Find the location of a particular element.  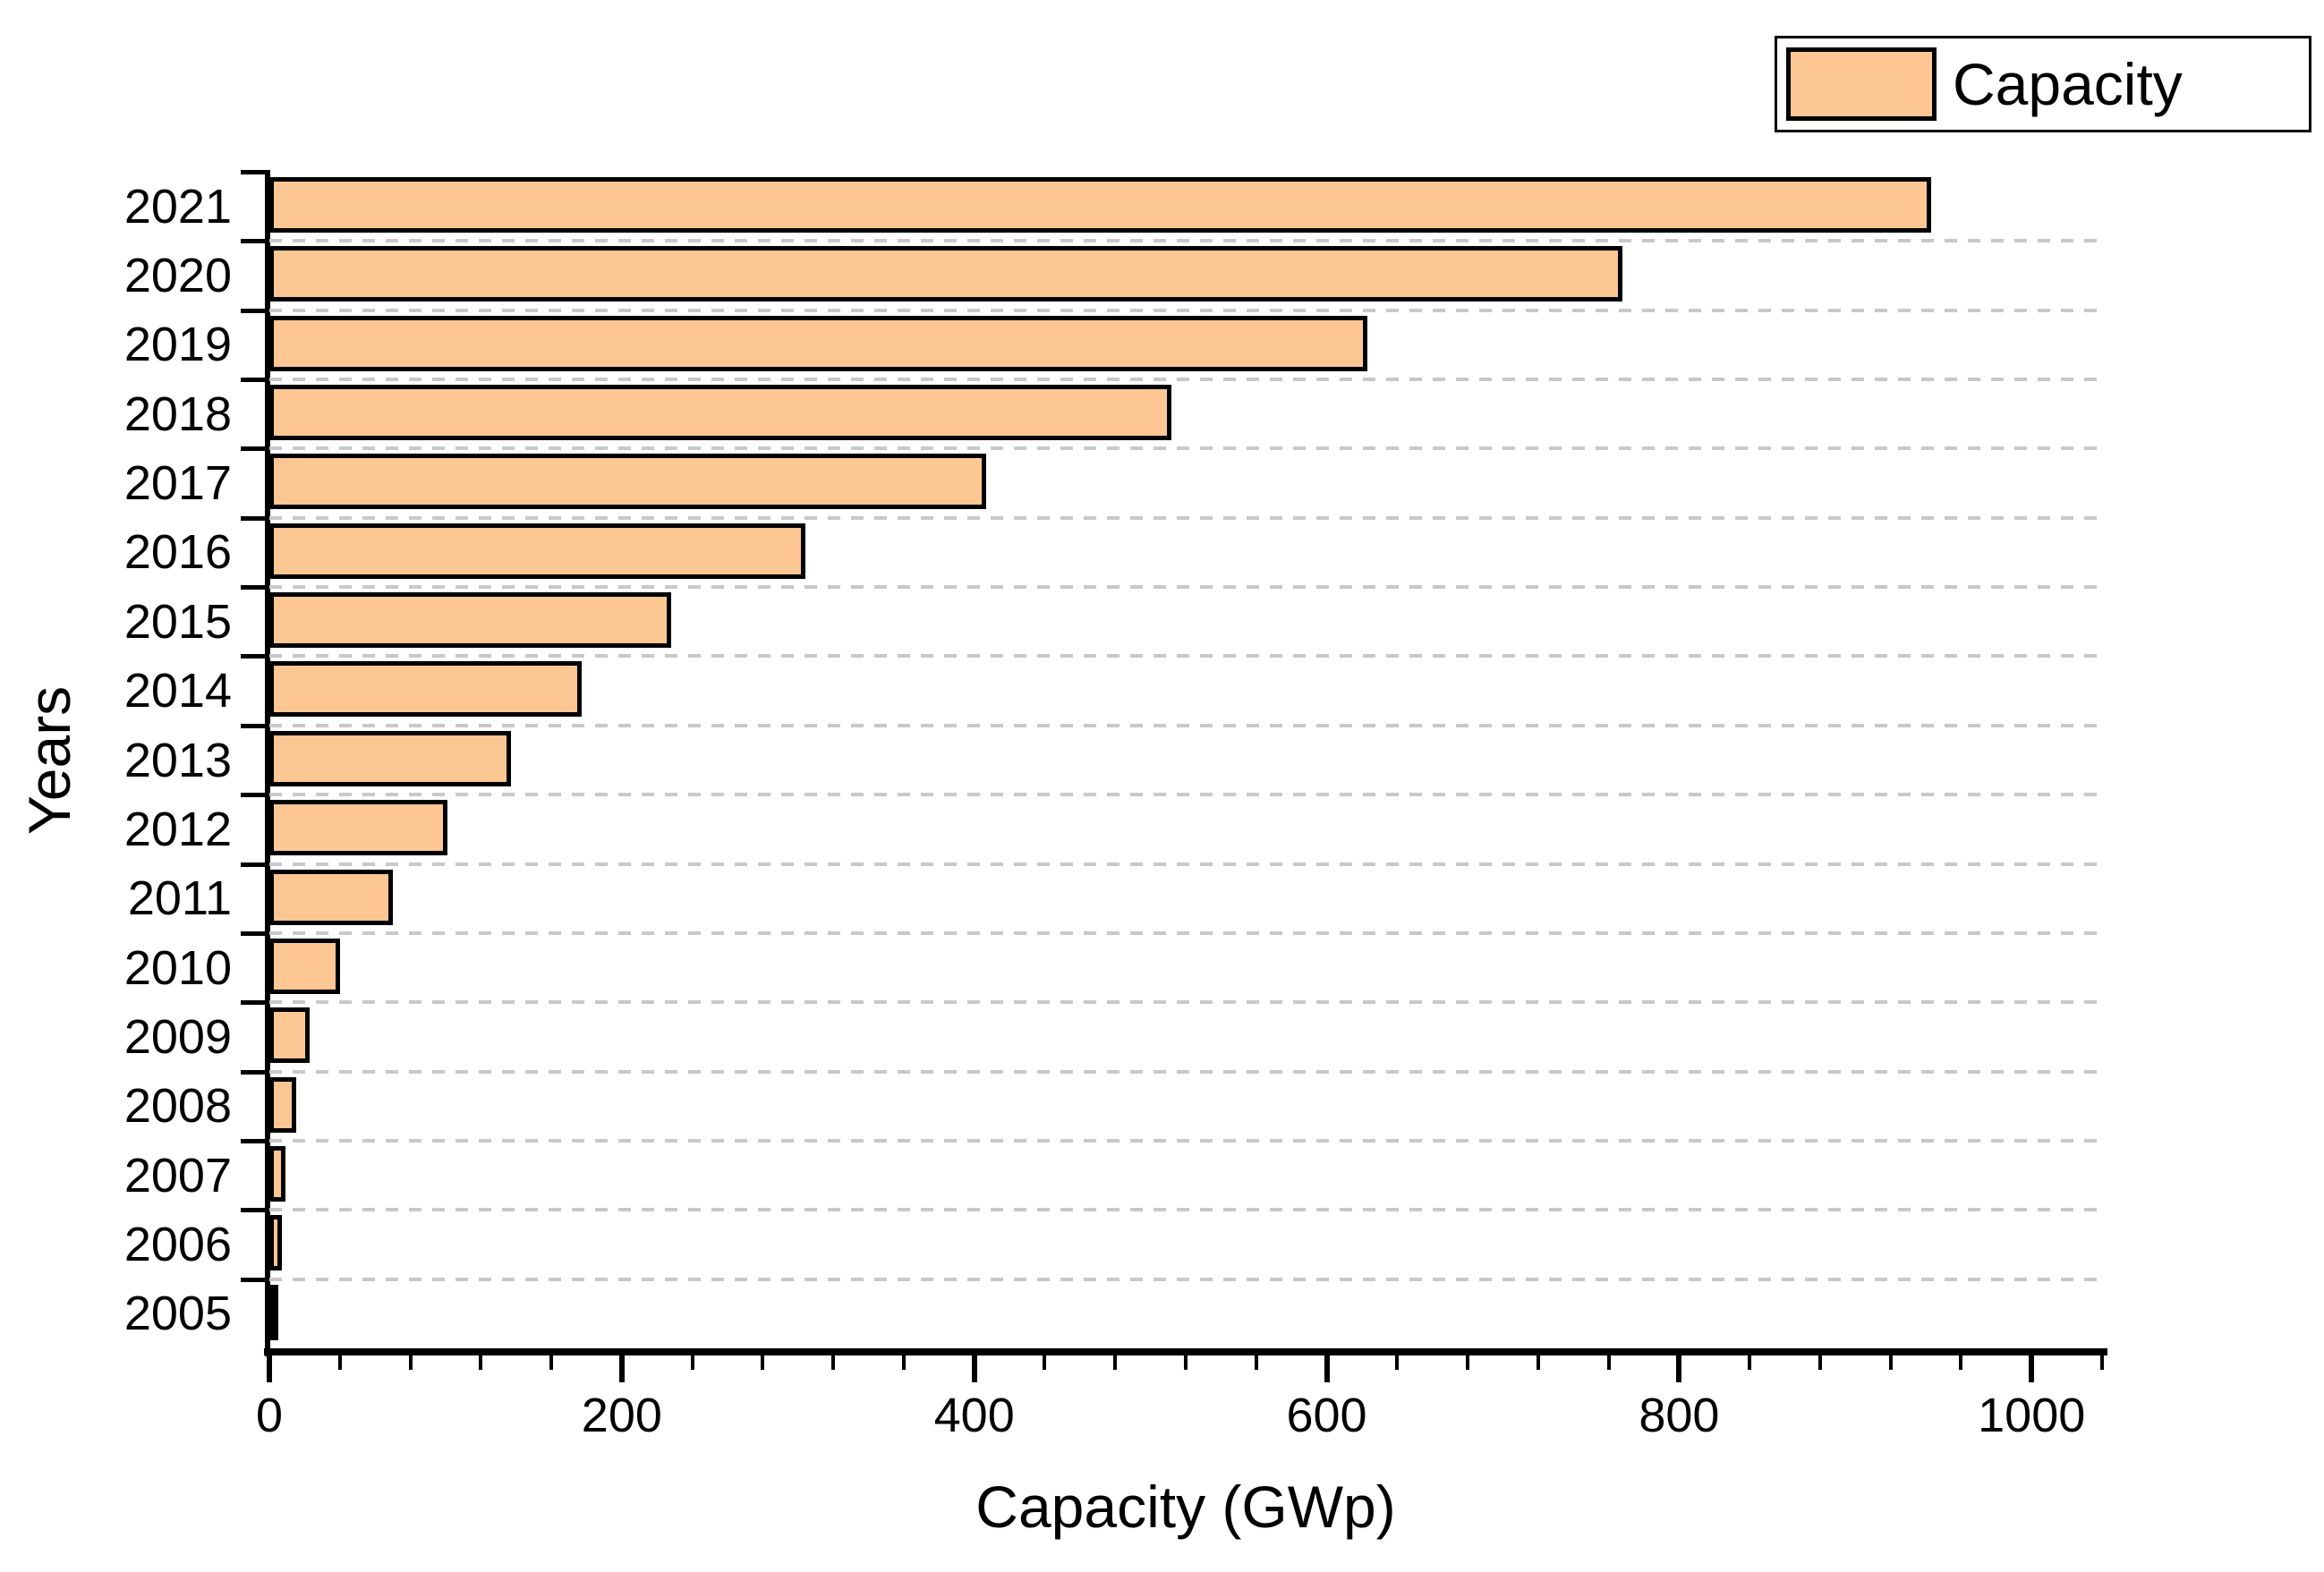

x-tick-label-800: 800 is located at coordinates (1679, 1415).